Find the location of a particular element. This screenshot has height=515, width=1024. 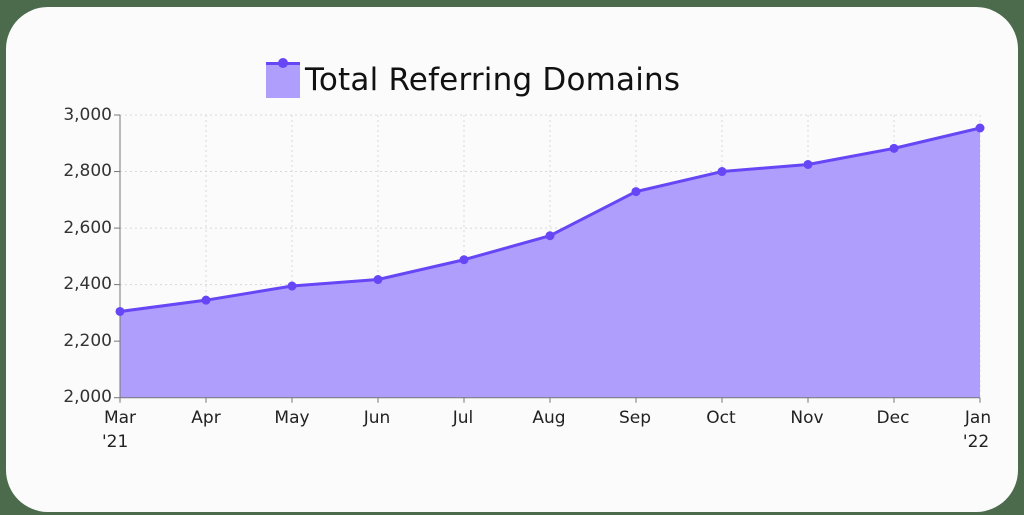

legend-label: Total Referring Domains is located at coordinates (493, 80).